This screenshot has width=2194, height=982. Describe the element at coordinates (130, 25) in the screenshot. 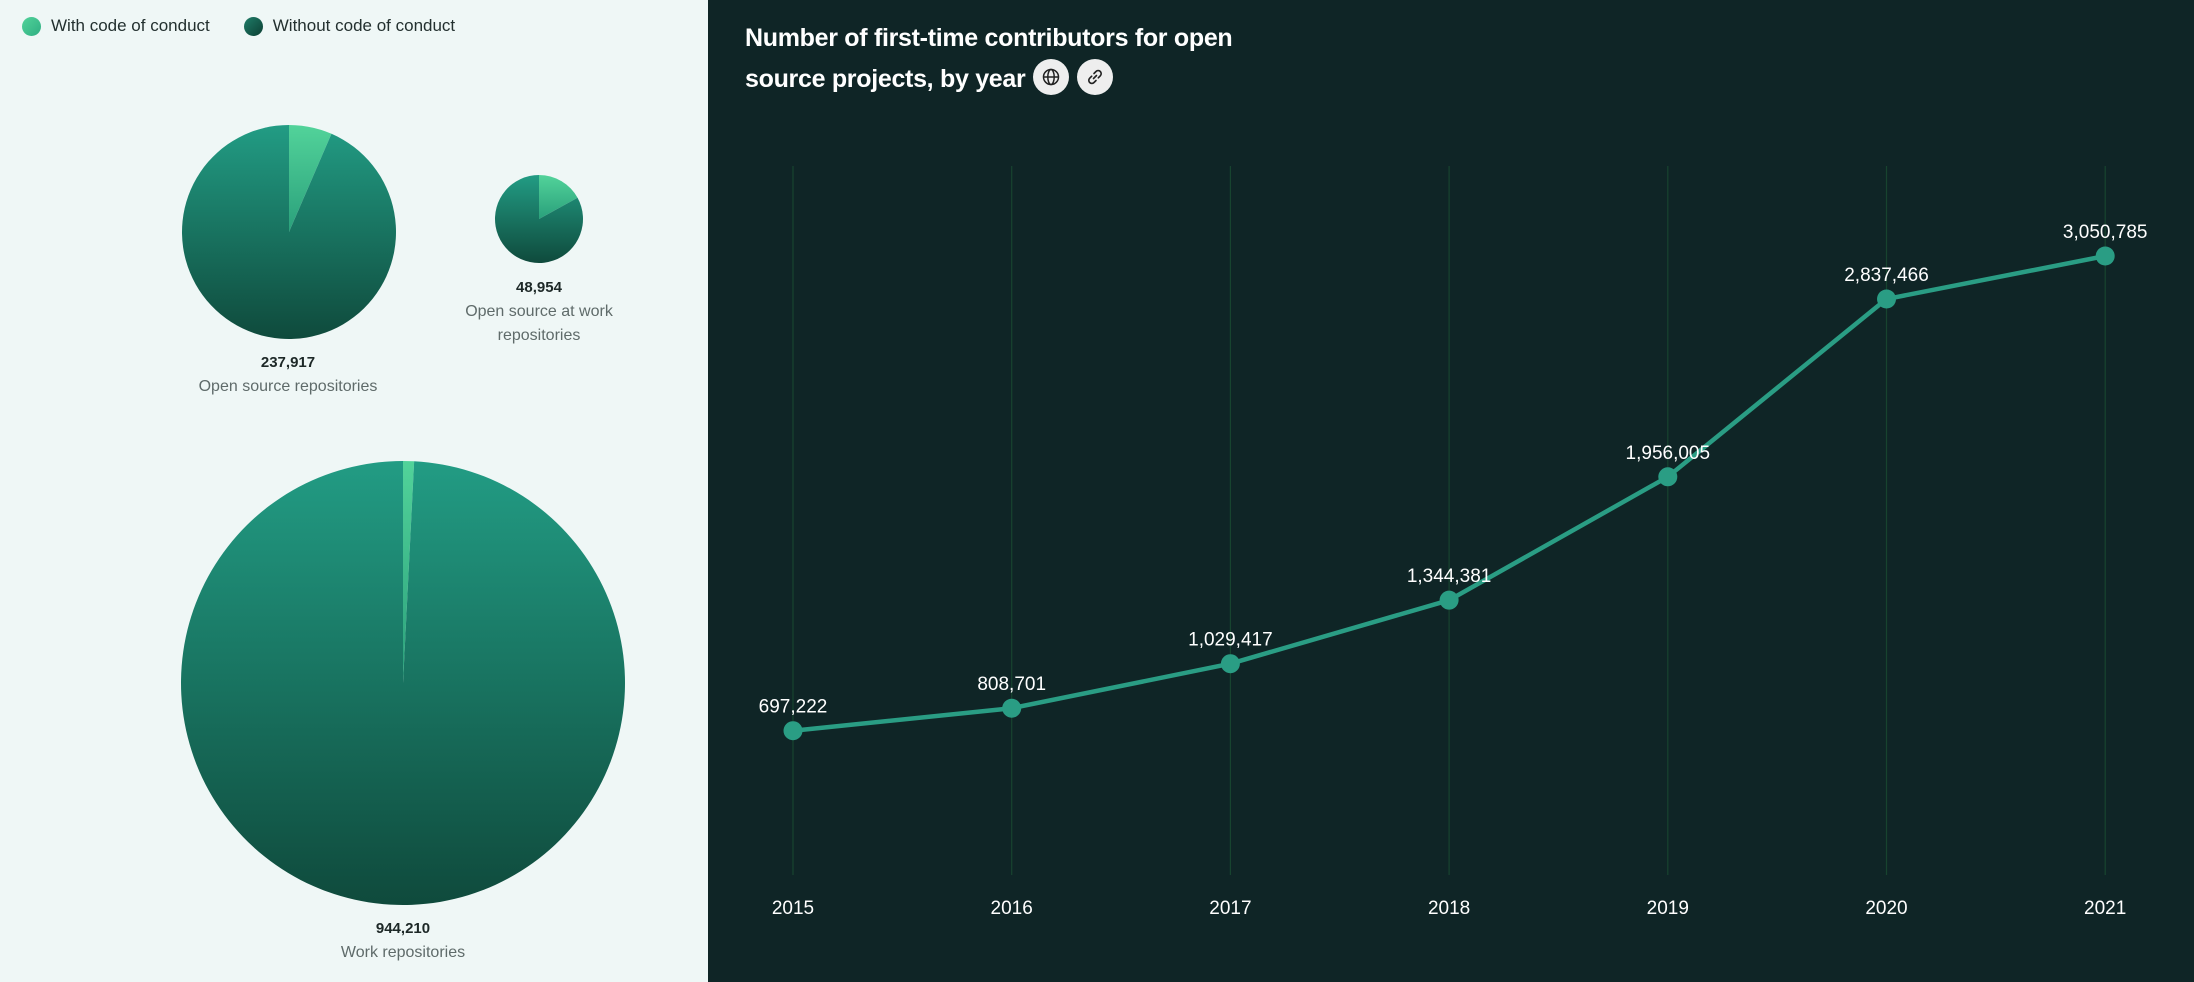

I see `legend-label-with: With code of conduct` at that location.